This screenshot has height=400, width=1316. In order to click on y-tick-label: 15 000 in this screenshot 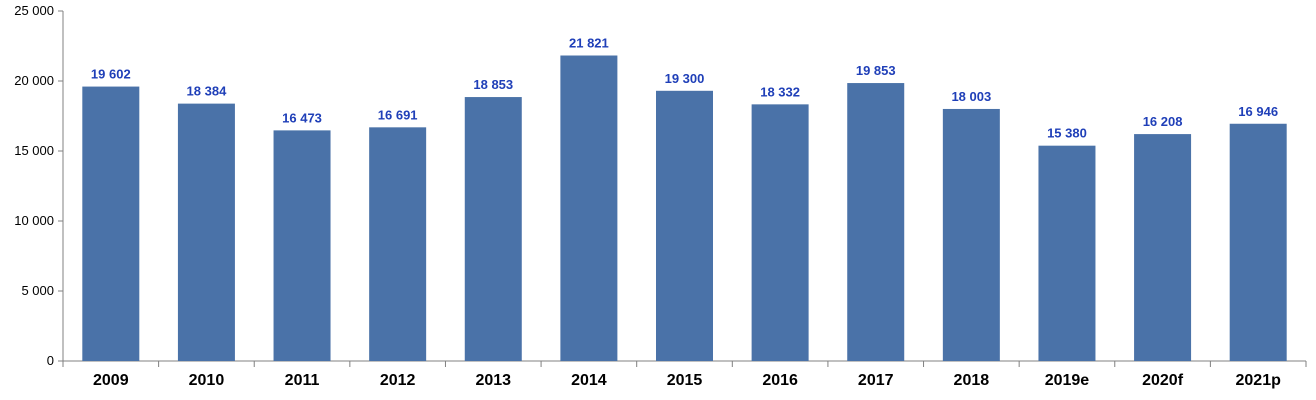, I will do `click(34, 150)`.